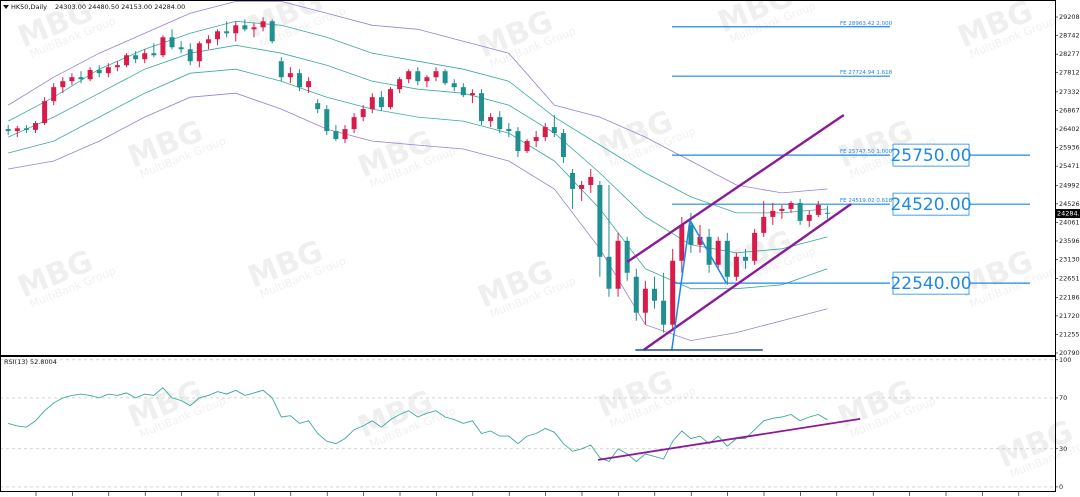  I want to click on ohlc-readout: 24303.00 24480.50 24153.00 24284.00, so click(120, 7).